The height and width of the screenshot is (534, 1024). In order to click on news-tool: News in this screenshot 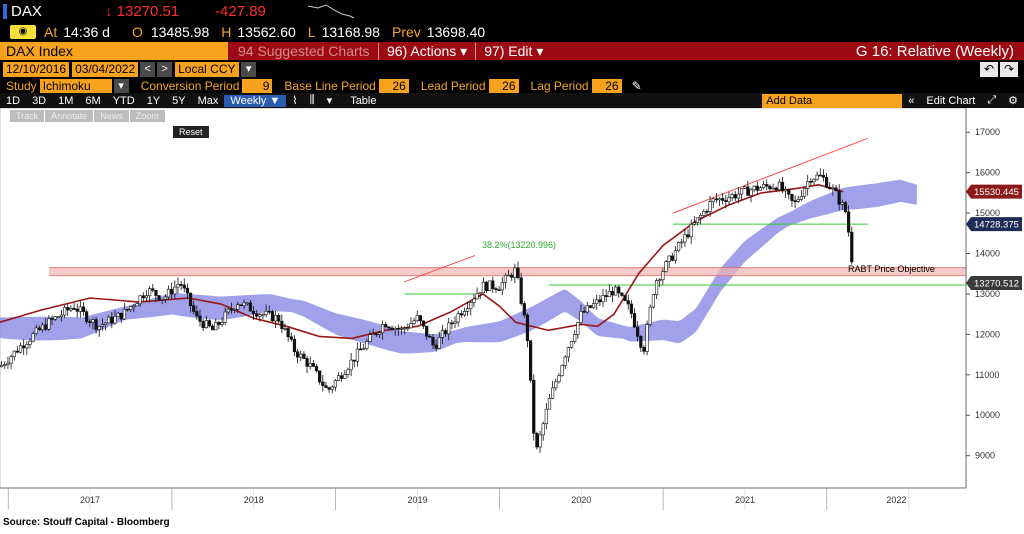, I will do `click(111, 116)`.